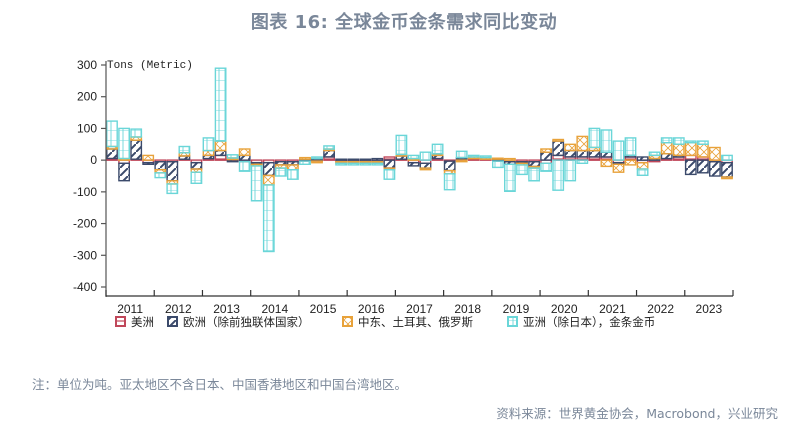 The height and width of the screenshot is (436, 808). What do you see at coordinates (467, 309) in the screenshot?
I see `x-tick-label: 2018` at bounding box center [467, 309].